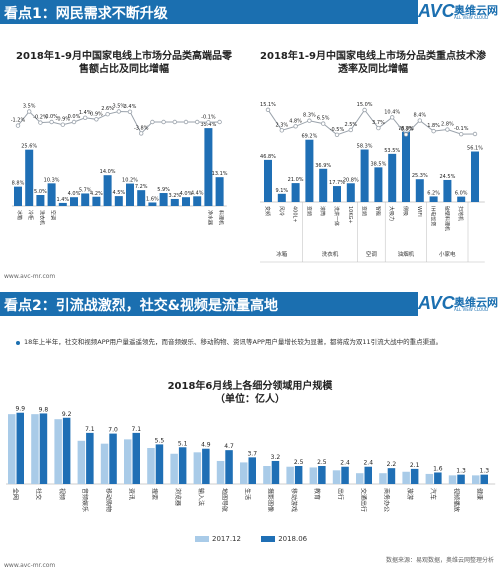 Image resolution: width=500 pixels, height=574 pixels. Describe the element at coordinates (44, 409) in the screenshot. I see `chart3-label-1: 9.8` at that location.